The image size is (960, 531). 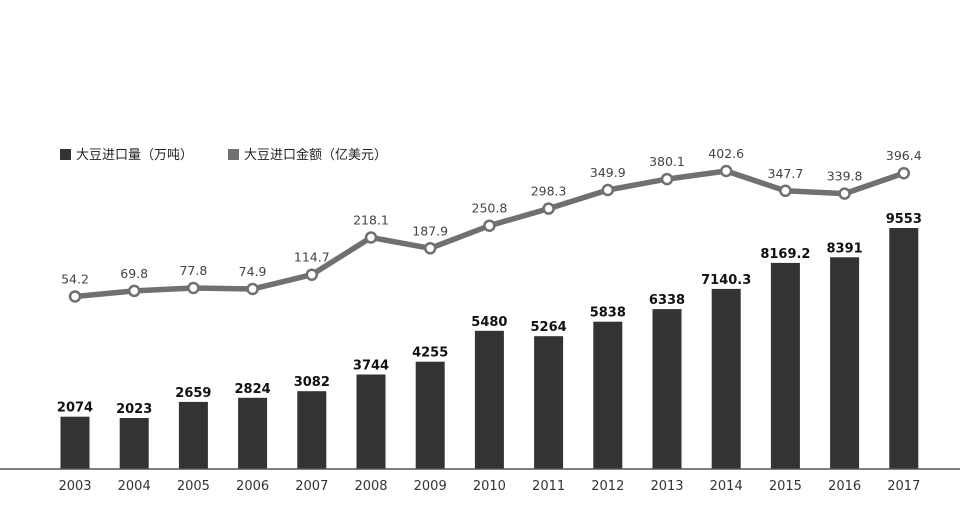 I want to click on line-label-2013: 380.1, so click(x=667, y=161).